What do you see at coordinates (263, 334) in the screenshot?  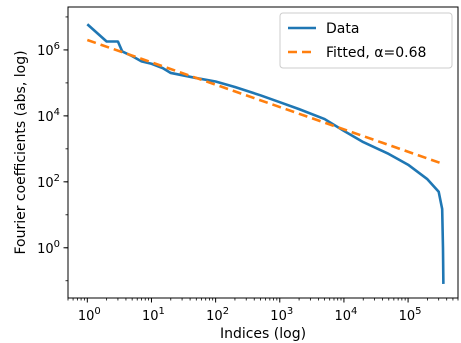 I see `x-axis-label: Indices (log)` at bounding box center [263, 334].